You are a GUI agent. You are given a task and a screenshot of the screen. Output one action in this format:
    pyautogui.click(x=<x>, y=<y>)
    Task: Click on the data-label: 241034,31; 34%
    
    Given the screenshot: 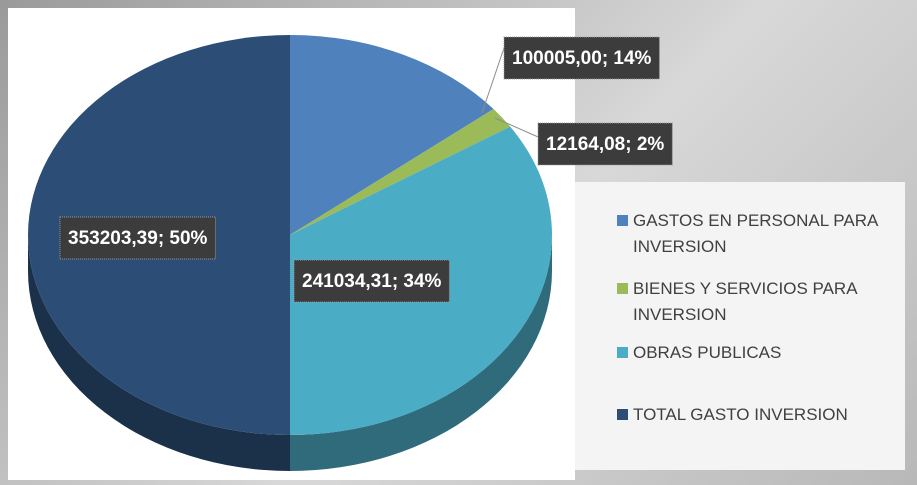 What is the action you would take?
    pyautogui.click(x=371, y=281)
    